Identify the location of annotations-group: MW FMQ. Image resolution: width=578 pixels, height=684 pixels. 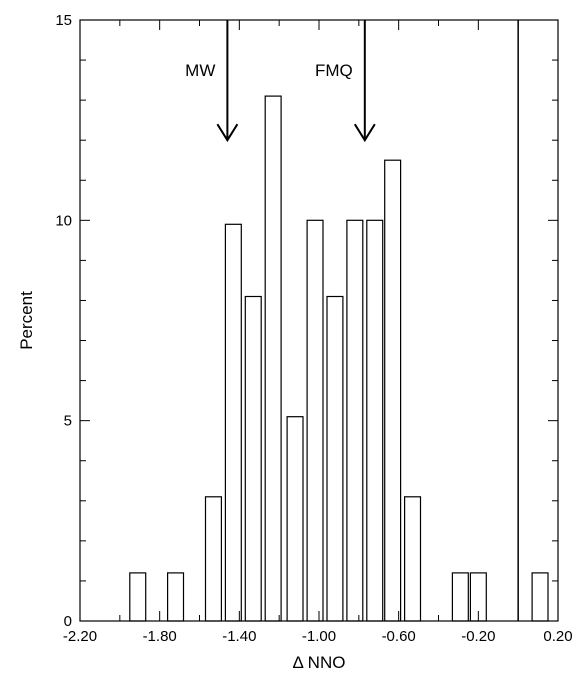
(280, 81).